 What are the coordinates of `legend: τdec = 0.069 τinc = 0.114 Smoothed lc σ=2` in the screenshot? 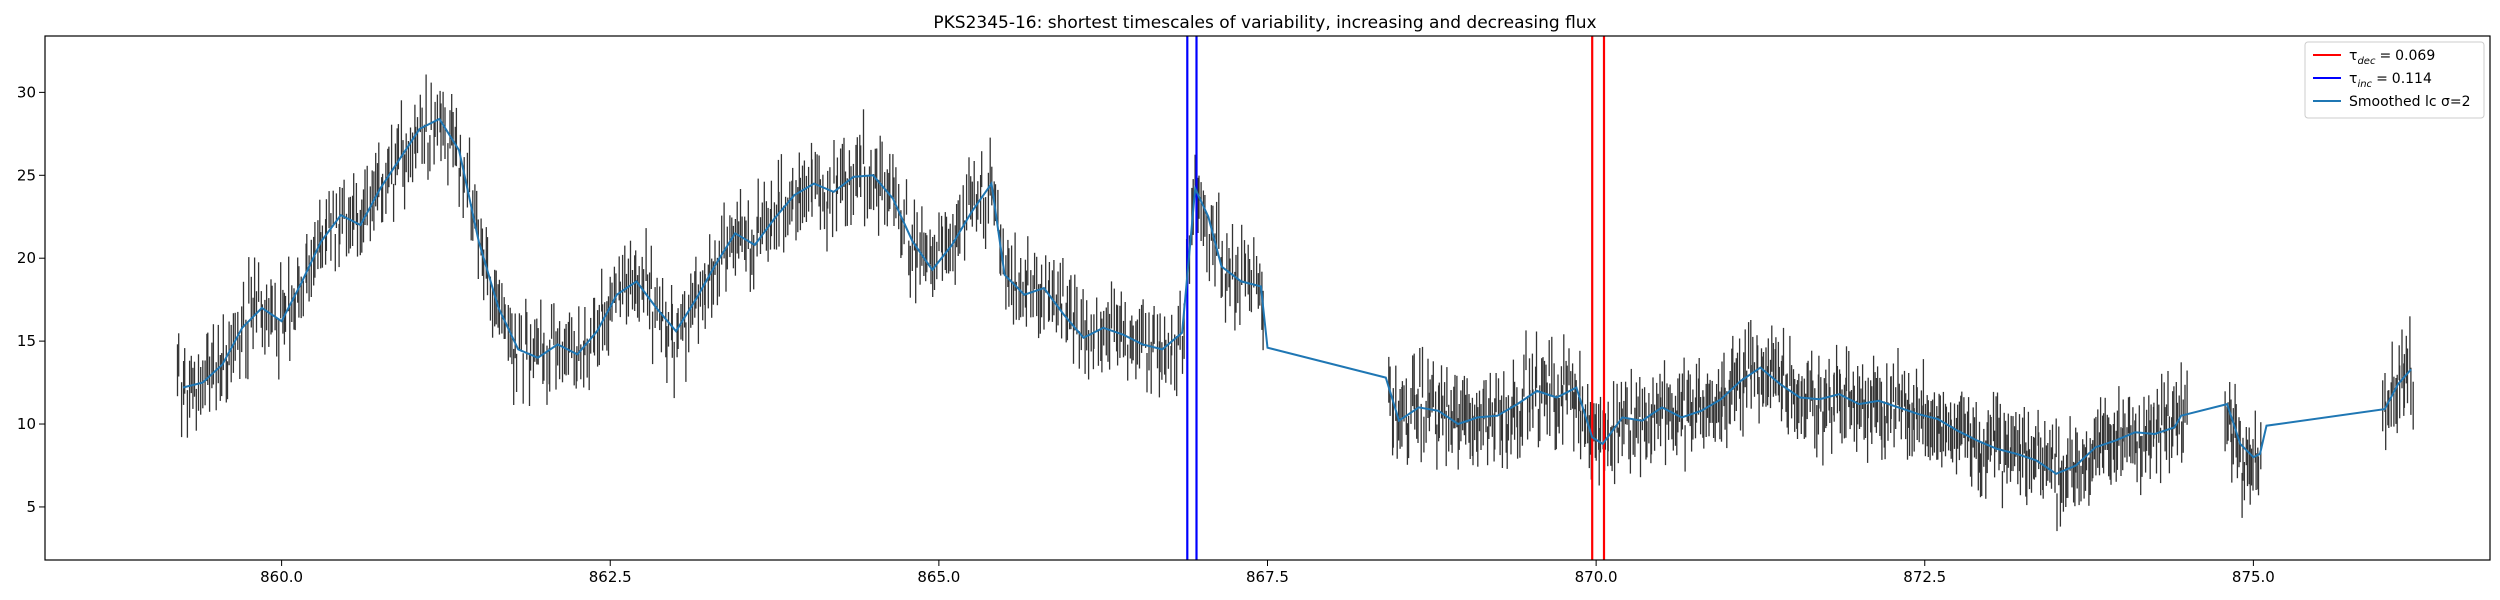 It's located at (2394, 80).